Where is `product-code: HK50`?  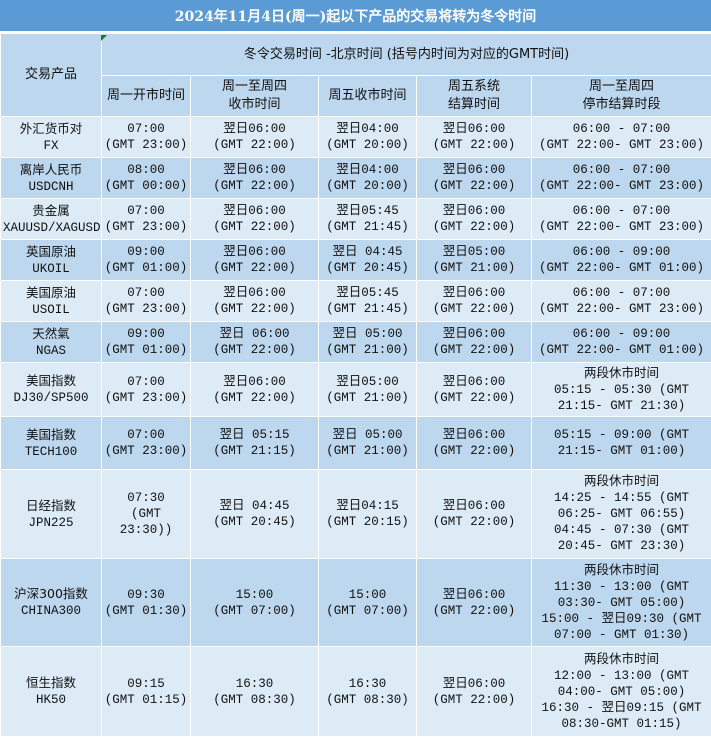 product-code: HK50 is located at coordinates (51, 700).